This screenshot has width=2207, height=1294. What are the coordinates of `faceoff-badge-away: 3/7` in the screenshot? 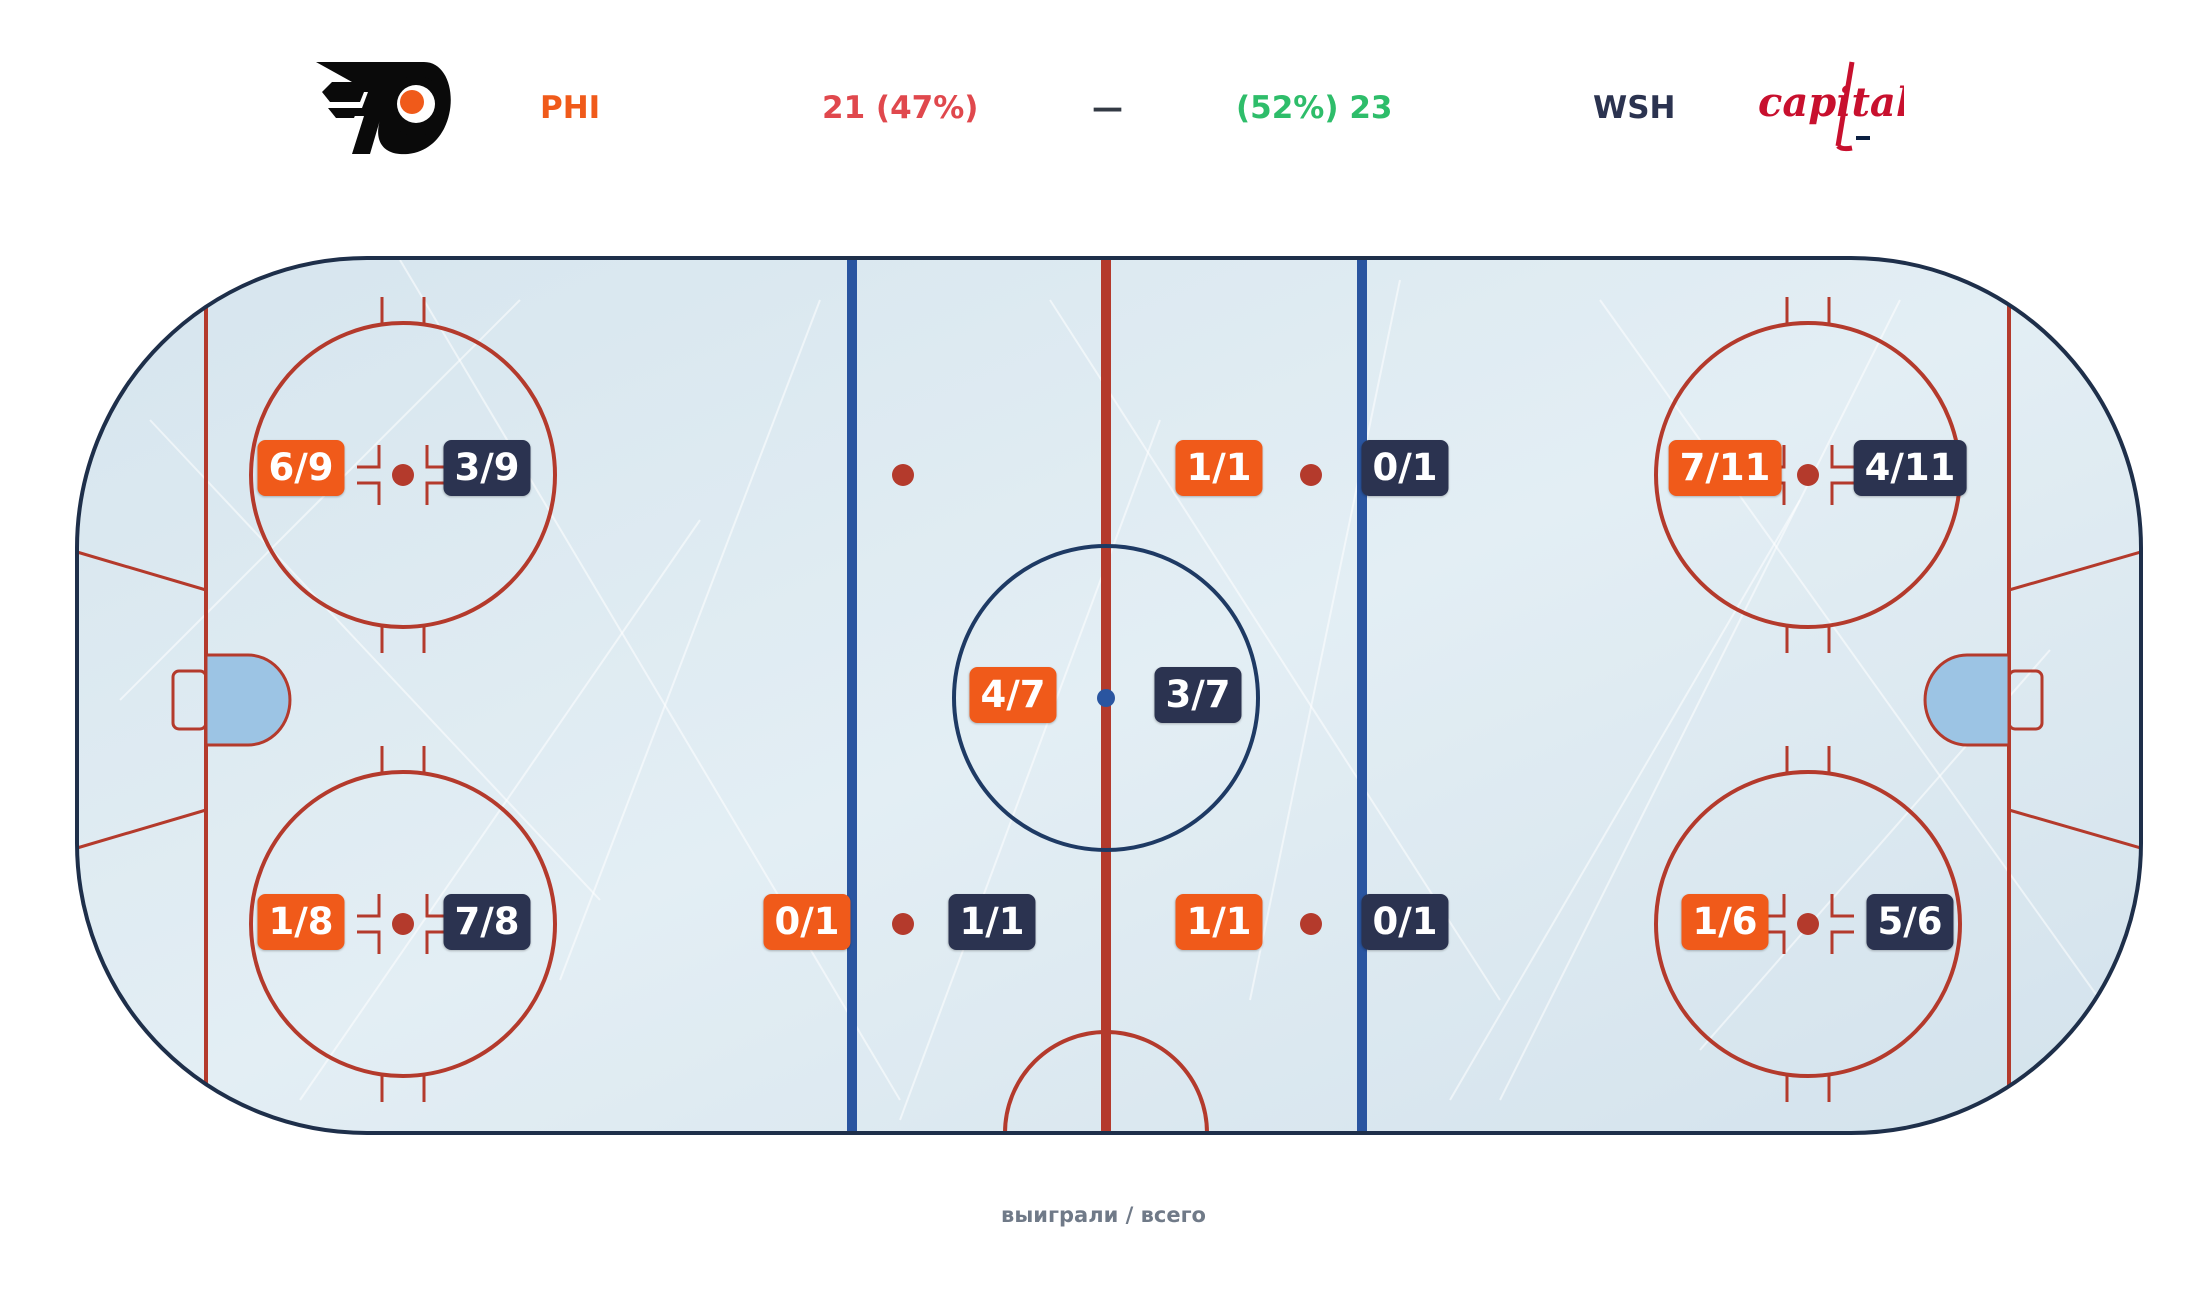 It's located at (1198, 695).